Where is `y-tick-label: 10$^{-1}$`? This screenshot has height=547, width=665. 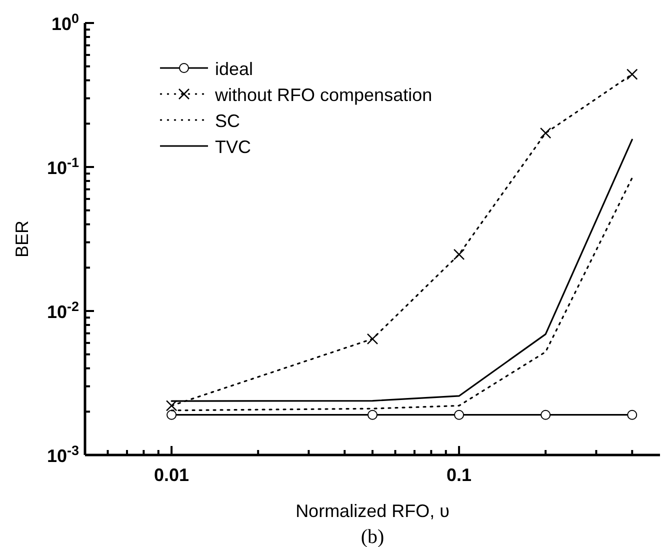 y-tick-label: 10$^{-1}$ is located at coordinates (63, 166).